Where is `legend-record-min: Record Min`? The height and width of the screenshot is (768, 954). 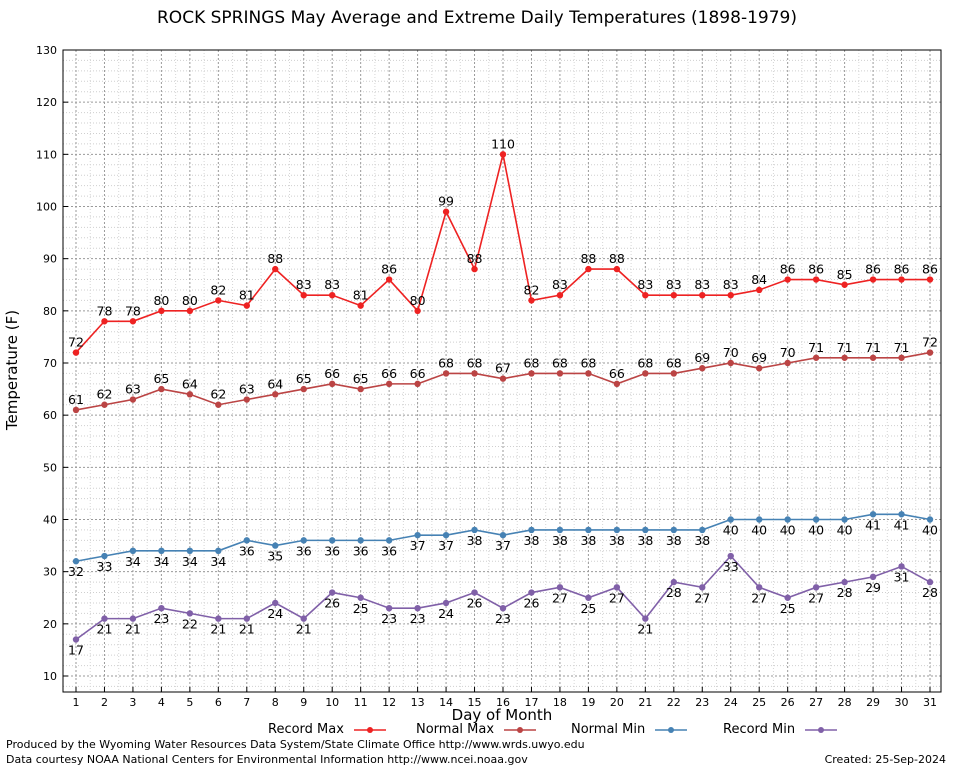 legend-record-min: Record Min is located at coordinates (782, 729).